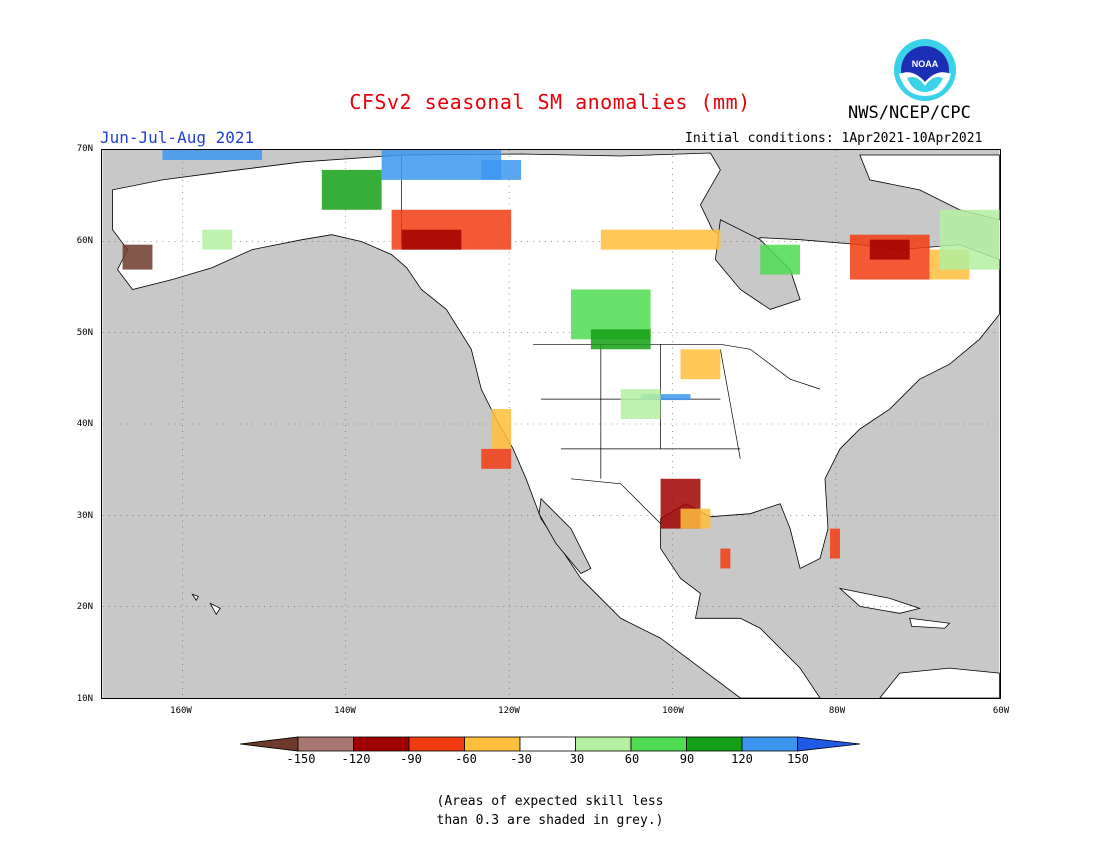 The height and width of the screenshot is (850, 1100). Describe the element at coordinates (894, 608) in the screenshot. I see `caribbean-islands` at that location.